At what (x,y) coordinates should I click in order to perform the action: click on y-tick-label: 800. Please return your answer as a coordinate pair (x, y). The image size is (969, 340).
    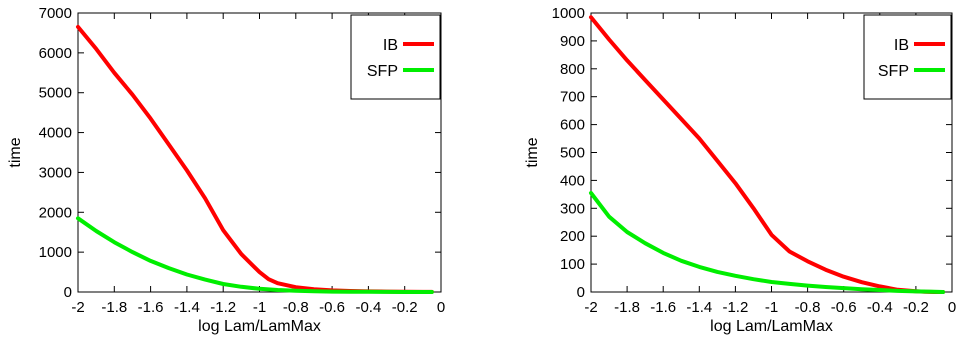
    Looking at the image, I should click on (572, 69).